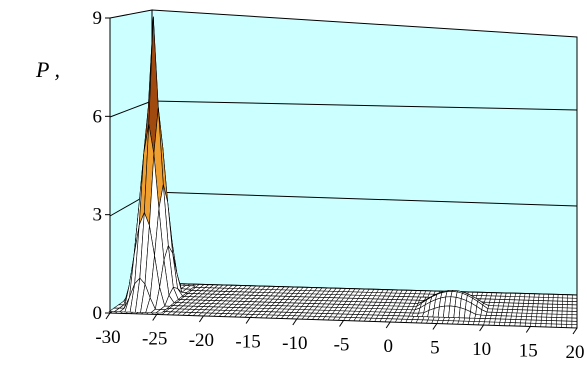 Image resolution: width=587 pixels, height=376 pixels. What do you see at coordinates (294, 343) in the screenshot?
I see `x-tick-label: -10` at bounding box center [294, 343].